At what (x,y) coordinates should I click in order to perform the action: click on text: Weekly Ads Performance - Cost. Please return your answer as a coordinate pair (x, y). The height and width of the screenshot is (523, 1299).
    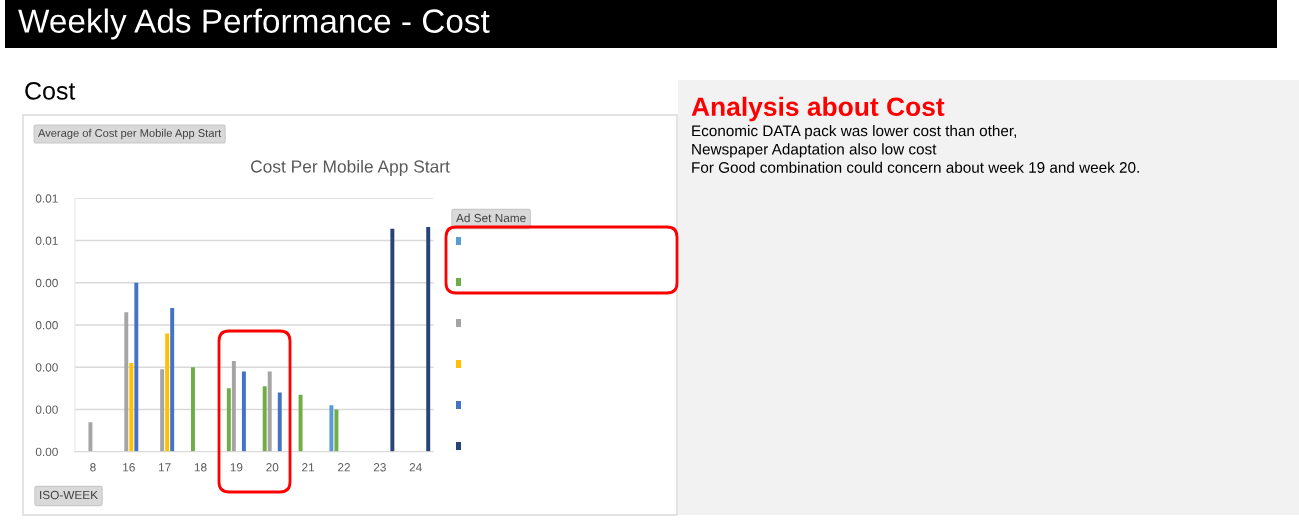
    Looking at the image, I should click on (254, 24).